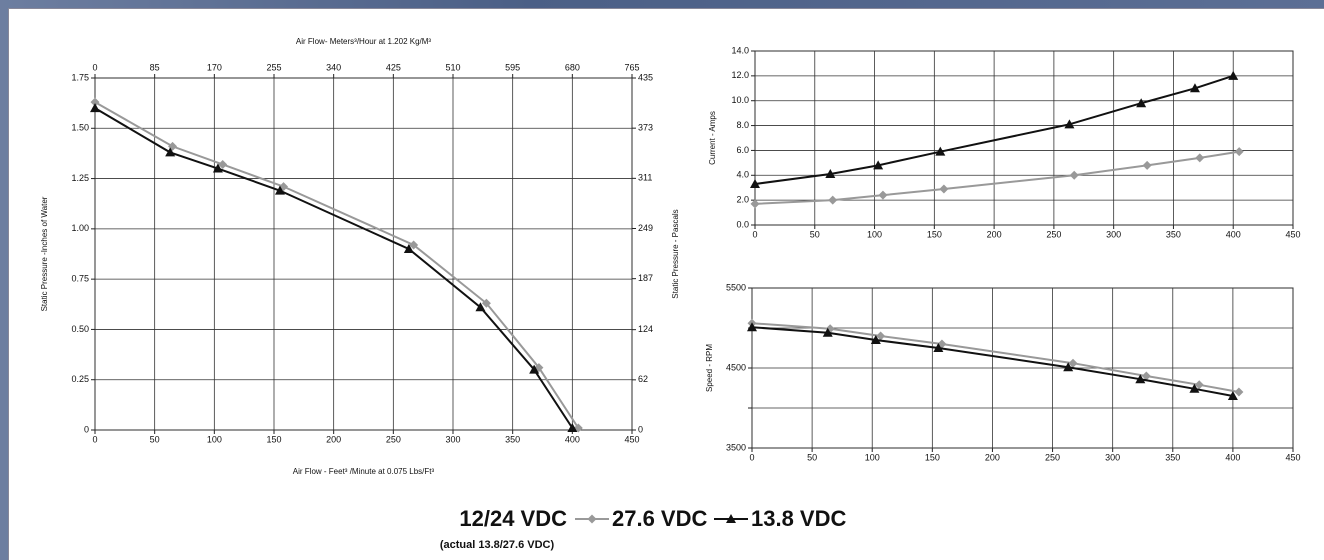 This screenshot has height=560, width=1324. What do you see at coordinates (333, 67) in the screenshot?
I see `x2-tick-label: 340` at bounding box center [333, 67].